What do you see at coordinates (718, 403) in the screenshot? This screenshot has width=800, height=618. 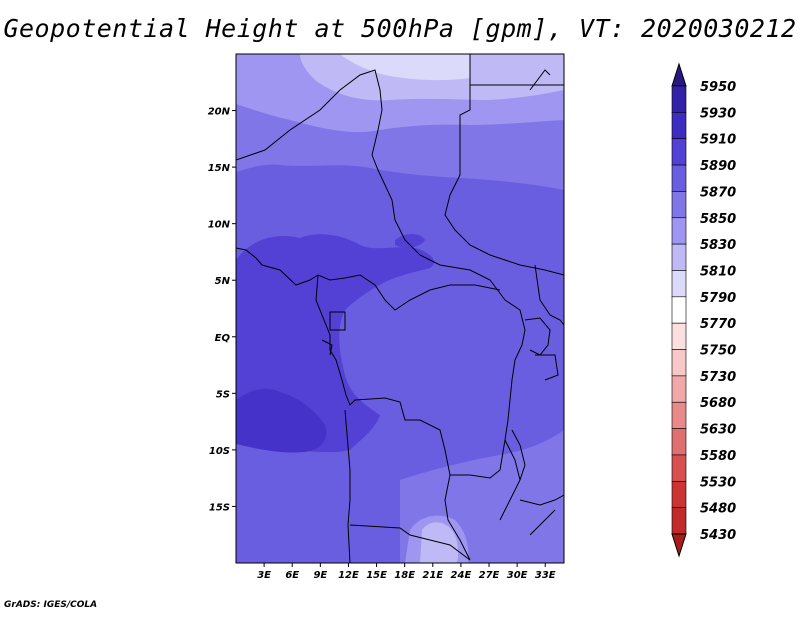 I see `colorbar-label: 5680` at bounding box center [718, 403].